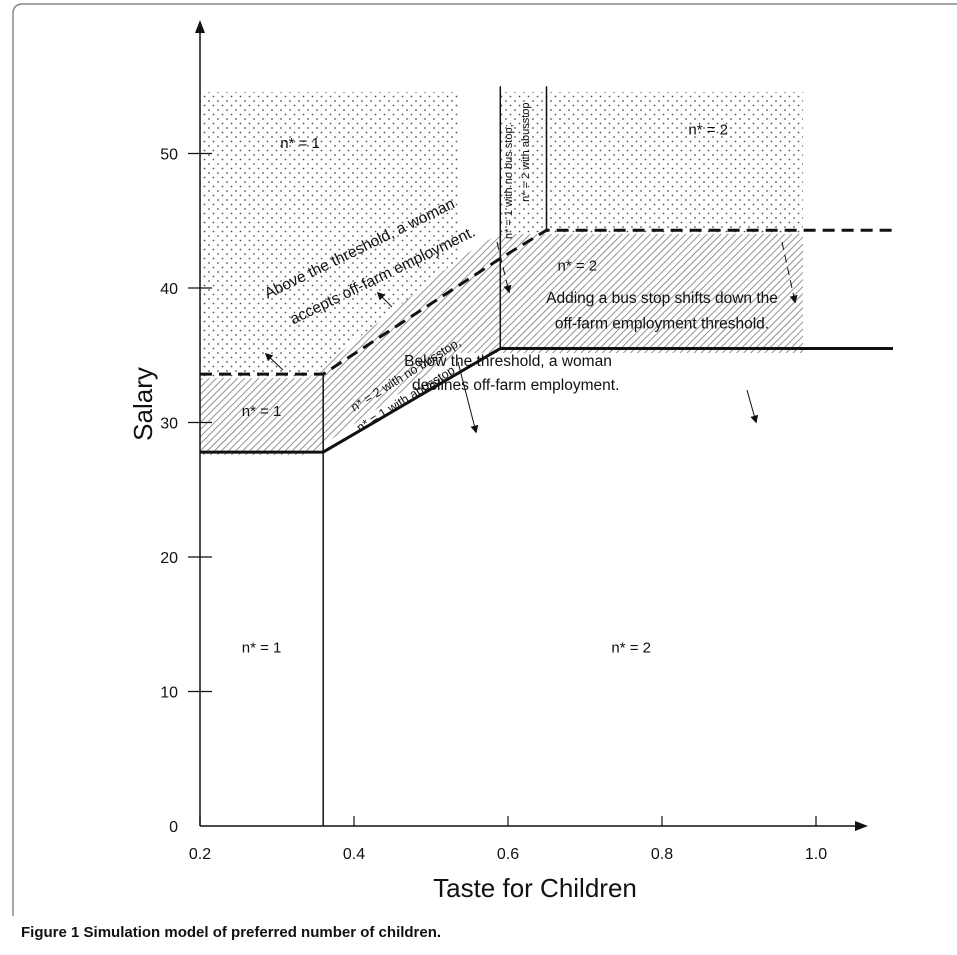 This screenshot has height=955, width=957. Describe the element at coordinates (662, 323) in the screenshot. I see `annotation-text: off-farm employment threshold.` at that location.